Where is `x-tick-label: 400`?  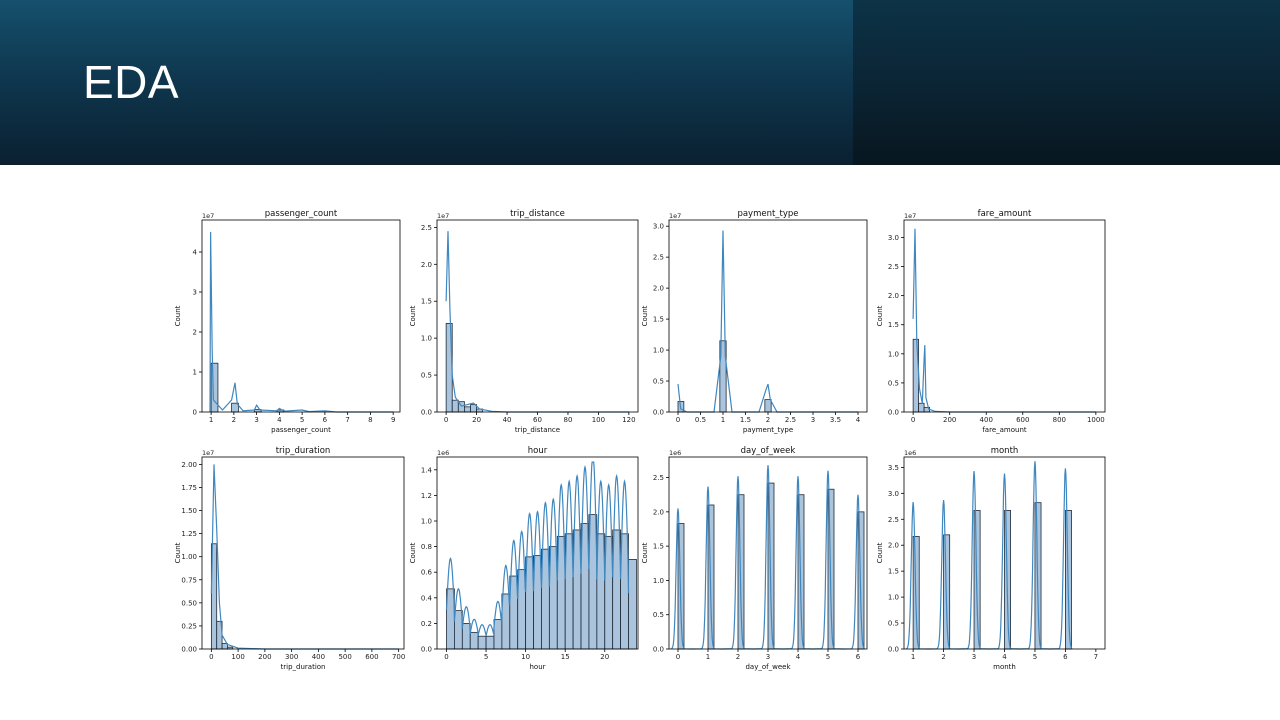
x-tick-label: 400 is located at coordinates (318, 657).